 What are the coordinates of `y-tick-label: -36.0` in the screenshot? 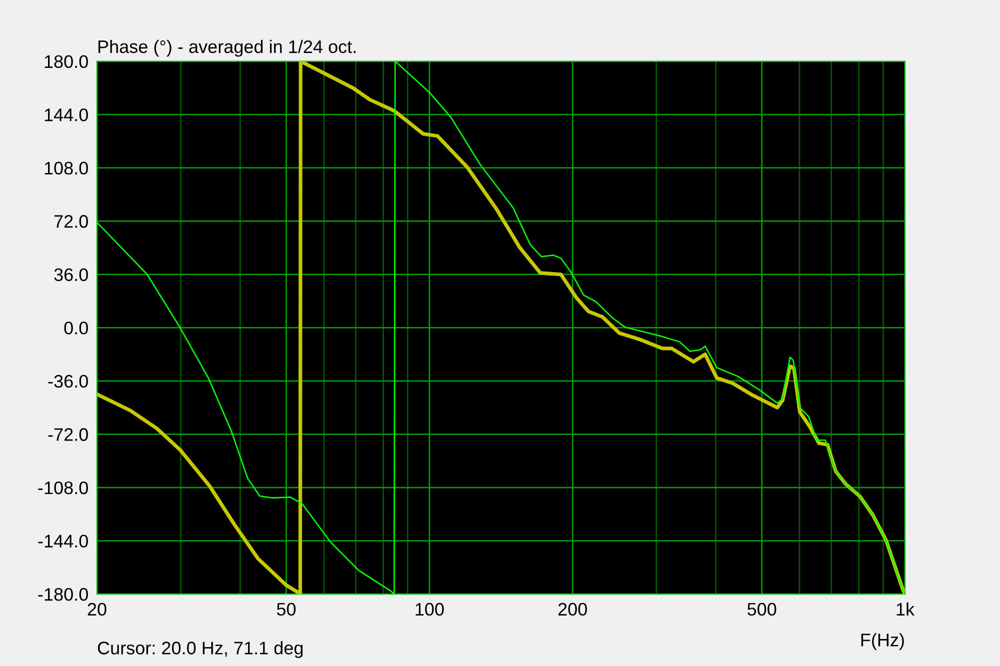 It's located at (68, 381).